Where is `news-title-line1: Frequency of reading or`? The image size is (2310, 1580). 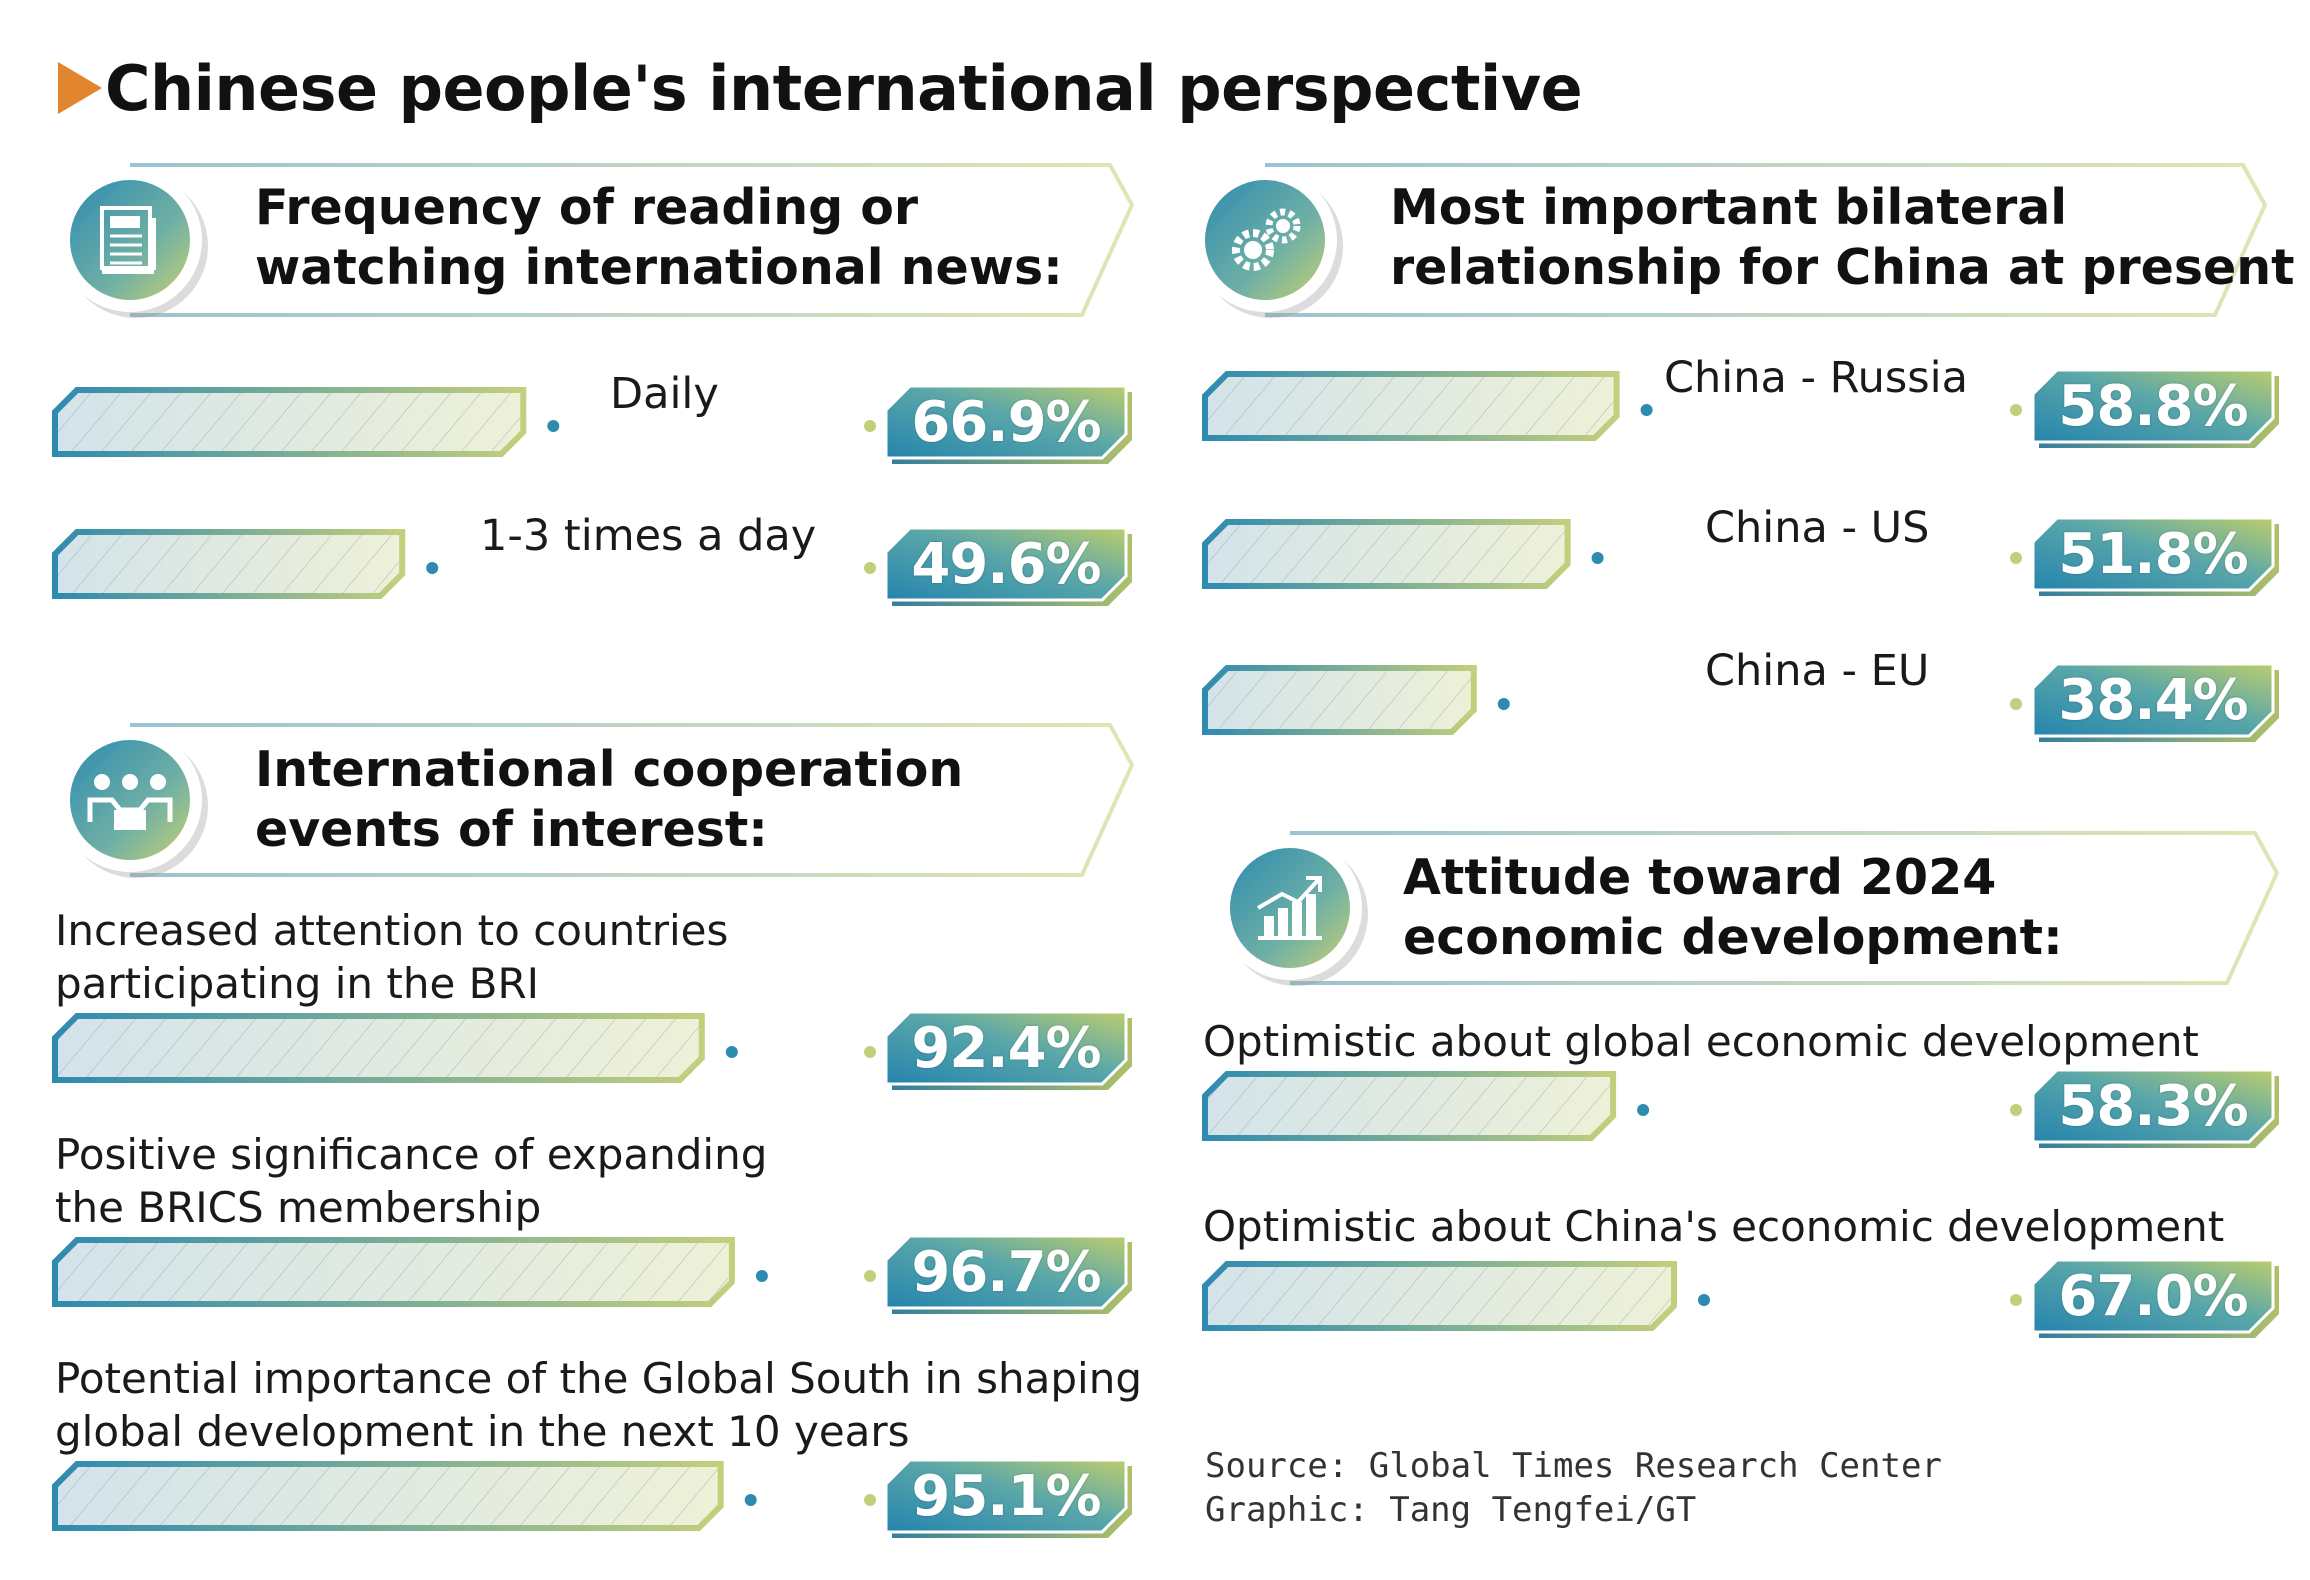
news-title-line1: Frequency of reading or is located at coordinates (587, 207).